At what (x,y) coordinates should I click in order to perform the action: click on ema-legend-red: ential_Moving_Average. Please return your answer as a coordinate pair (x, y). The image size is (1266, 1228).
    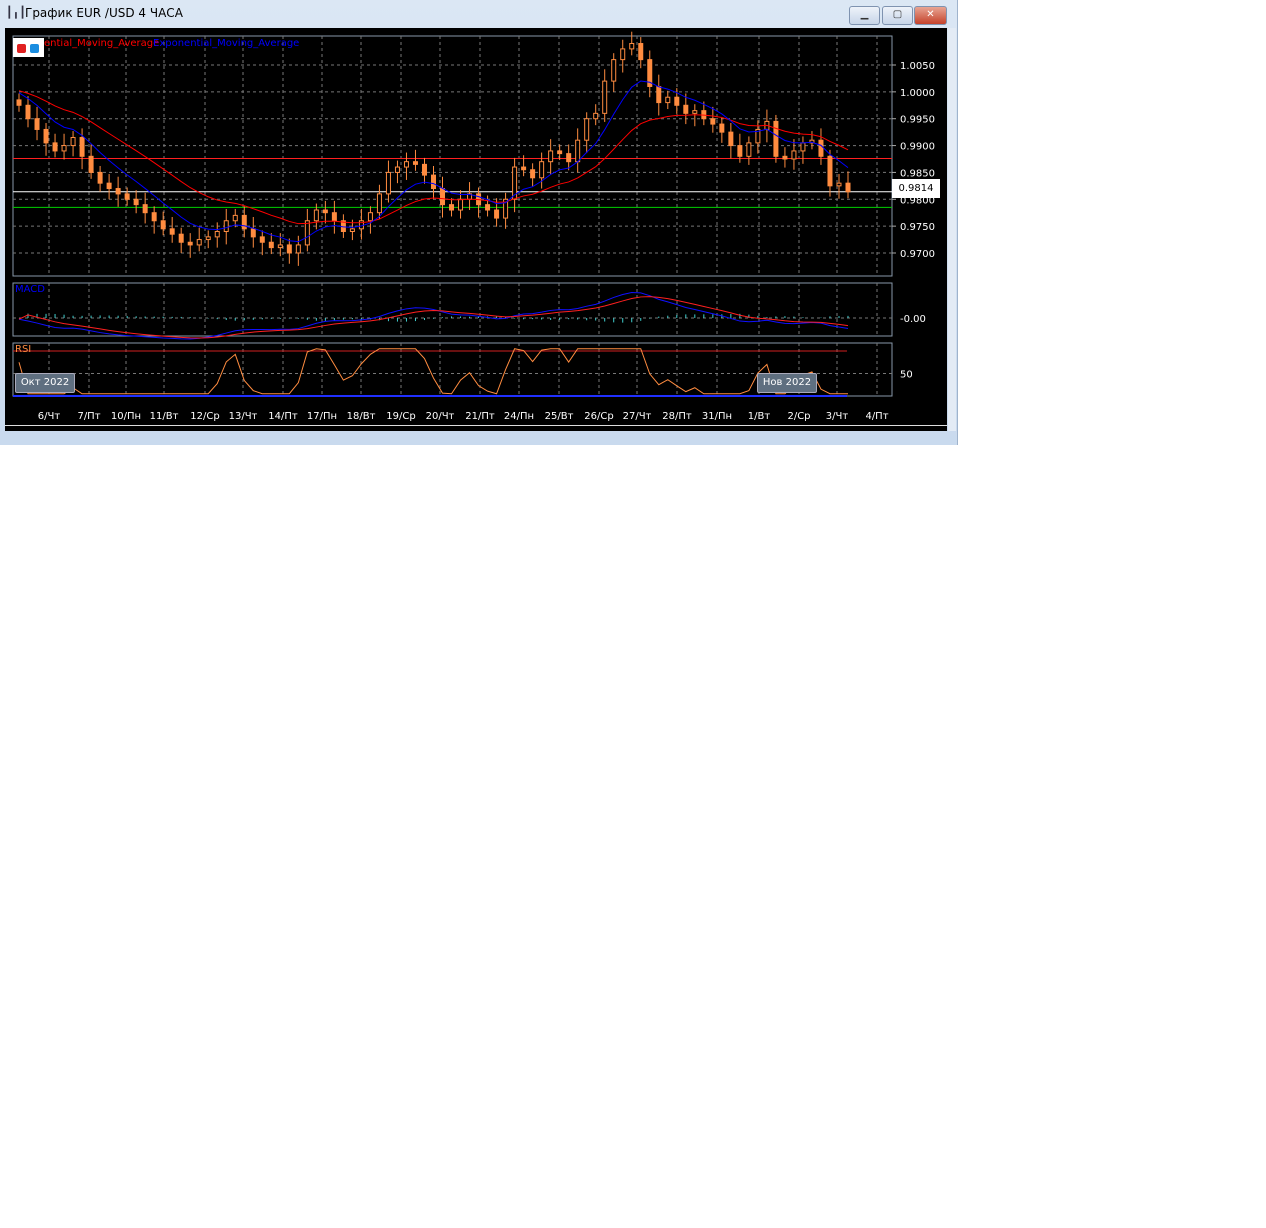
    Looking at the image, I should click on (102, 43).